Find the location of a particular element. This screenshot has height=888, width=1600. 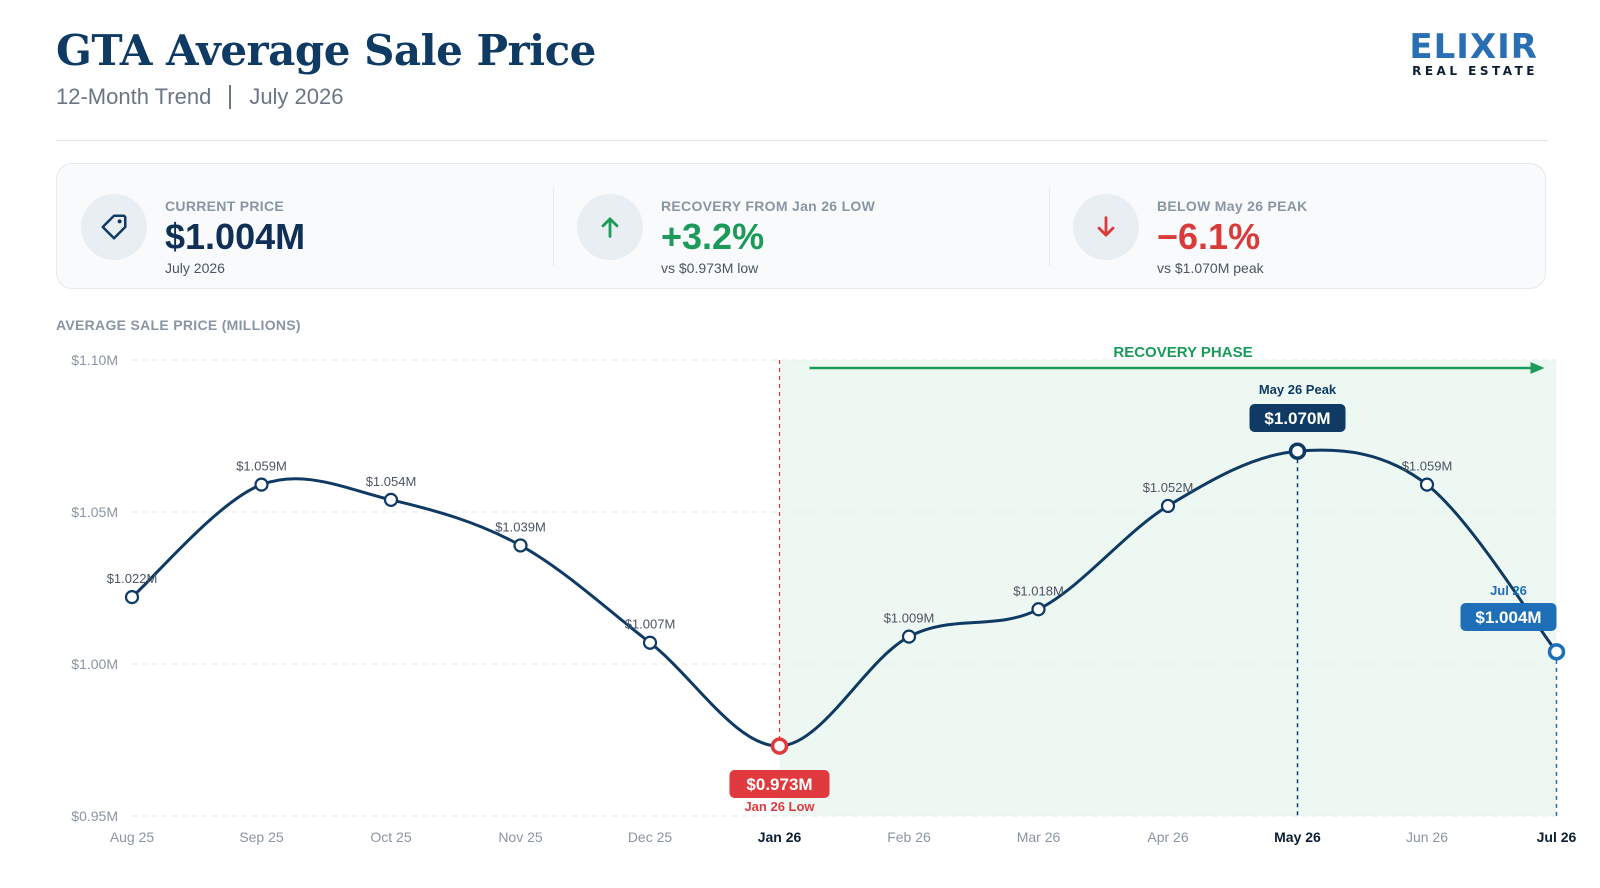

kpi-value: $1.004M is located at coordinates (235, 236).